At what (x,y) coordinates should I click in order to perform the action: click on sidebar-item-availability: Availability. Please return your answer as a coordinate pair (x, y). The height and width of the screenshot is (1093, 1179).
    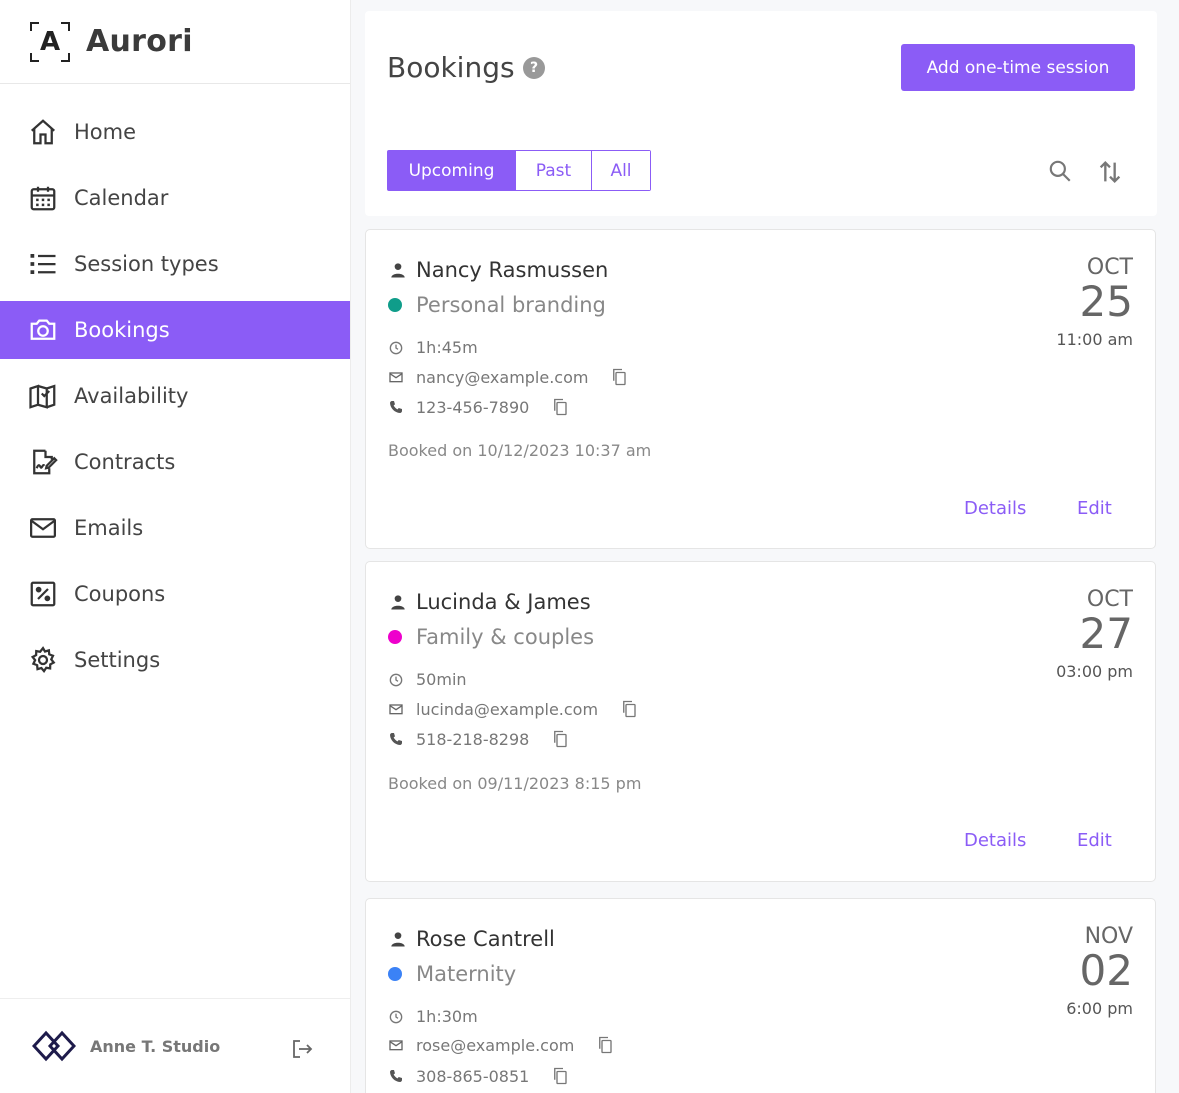
    Looking at the image, I should click on (175, 396).